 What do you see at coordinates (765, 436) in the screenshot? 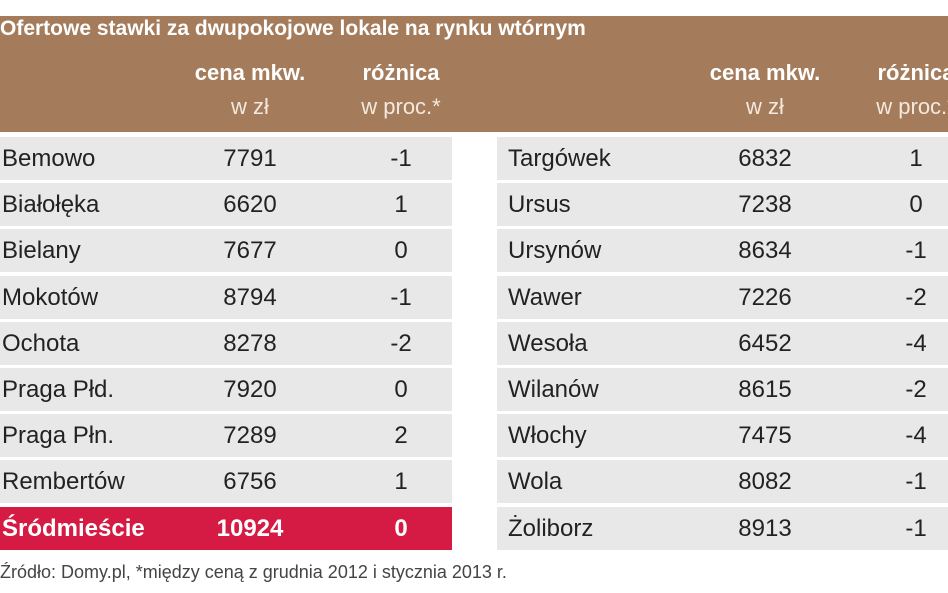
I see `price-cell: 7475` at bounding box center [765, 436].